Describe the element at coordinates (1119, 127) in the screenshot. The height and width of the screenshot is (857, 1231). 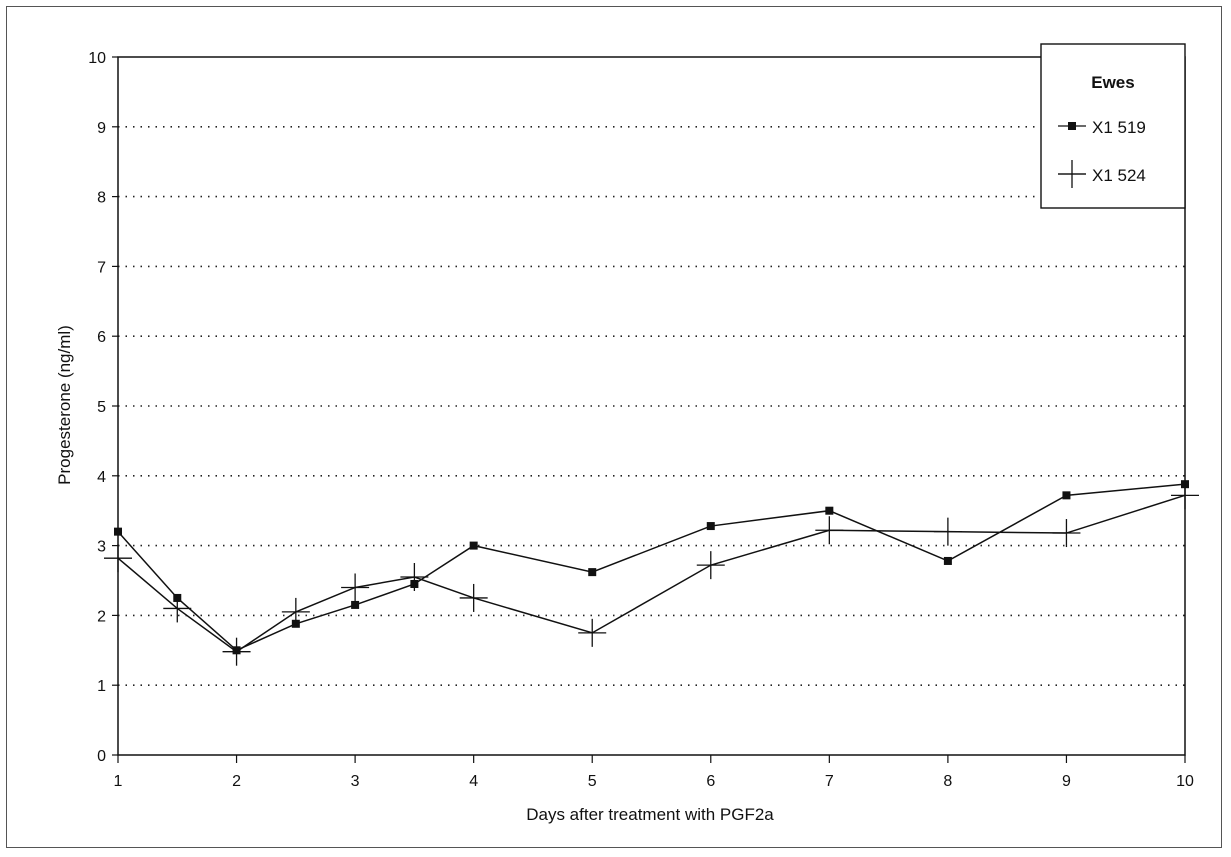
I see `legend-label: X1 519` at that location.